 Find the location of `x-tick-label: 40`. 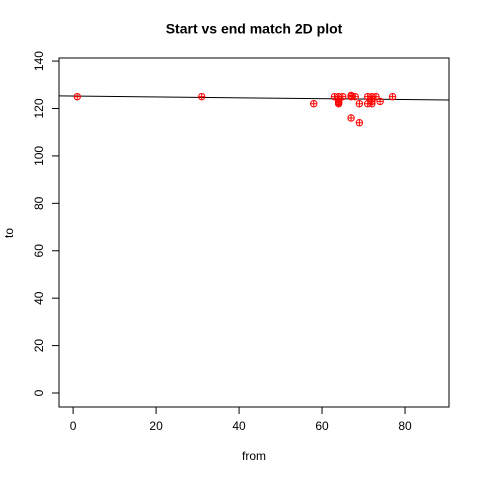

x-tick-label: 40 is located at coordinates (239, 426).